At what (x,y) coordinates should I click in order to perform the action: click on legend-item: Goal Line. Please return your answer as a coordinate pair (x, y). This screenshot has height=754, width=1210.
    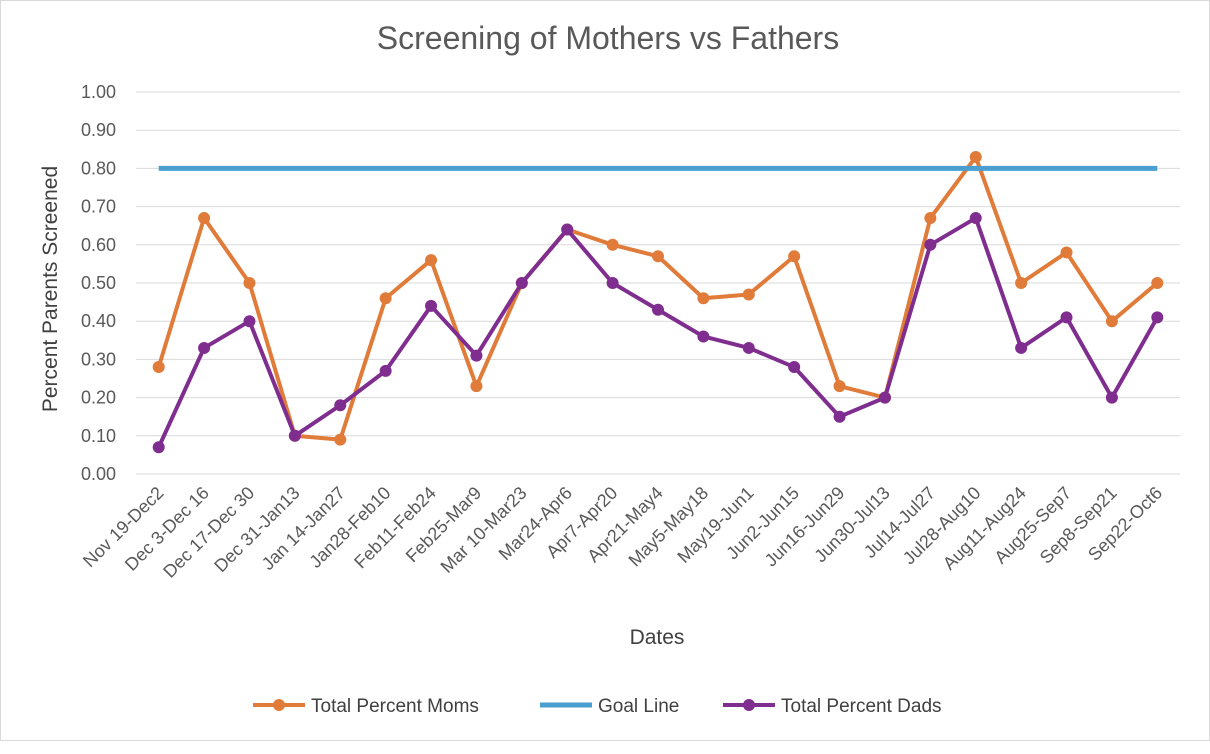
    Looking at the image, I should click on (609, 706).